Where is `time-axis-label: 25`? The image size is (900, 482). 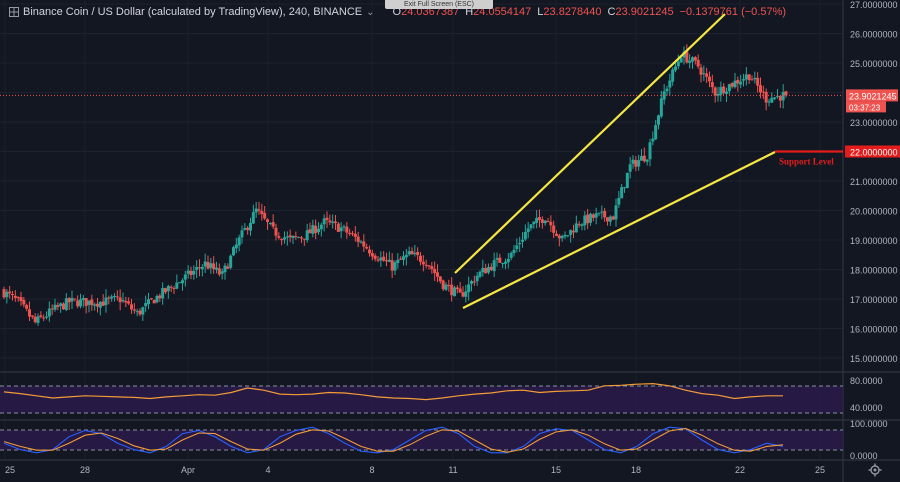 time-axis-label: 25 is located at coordinates (820, 470).